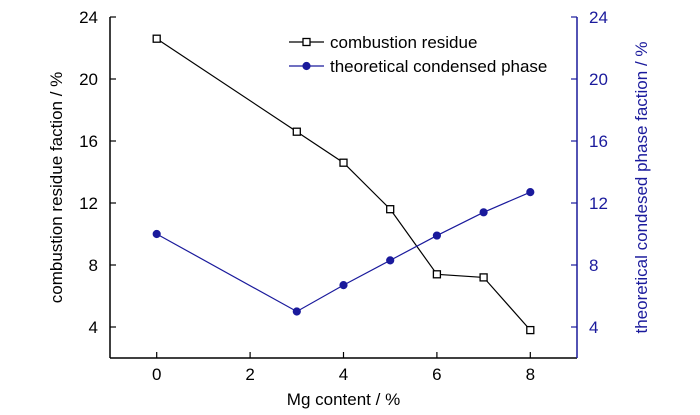  I want to click on legend-label: theoretical condensed phase, so click(438, 66).